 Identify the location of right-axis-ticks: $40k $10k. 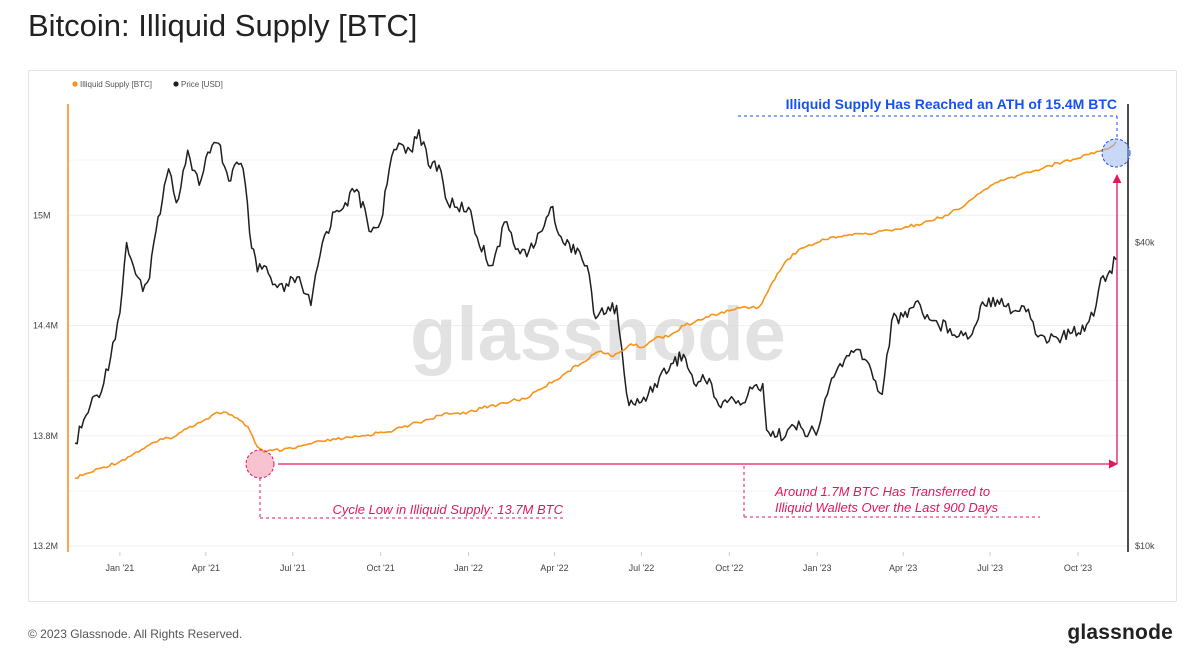
(1145, 394).